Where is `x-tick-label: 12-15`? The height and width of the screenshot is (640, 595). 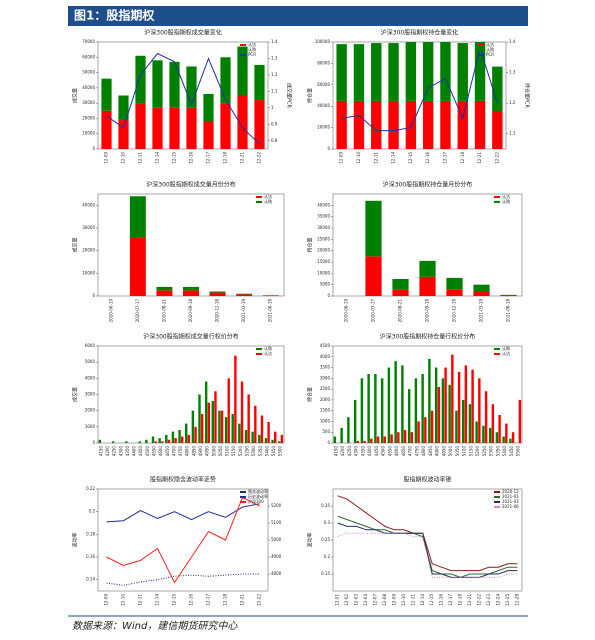
x-tick-label: 12-15 is located at coordinates (174, 158).